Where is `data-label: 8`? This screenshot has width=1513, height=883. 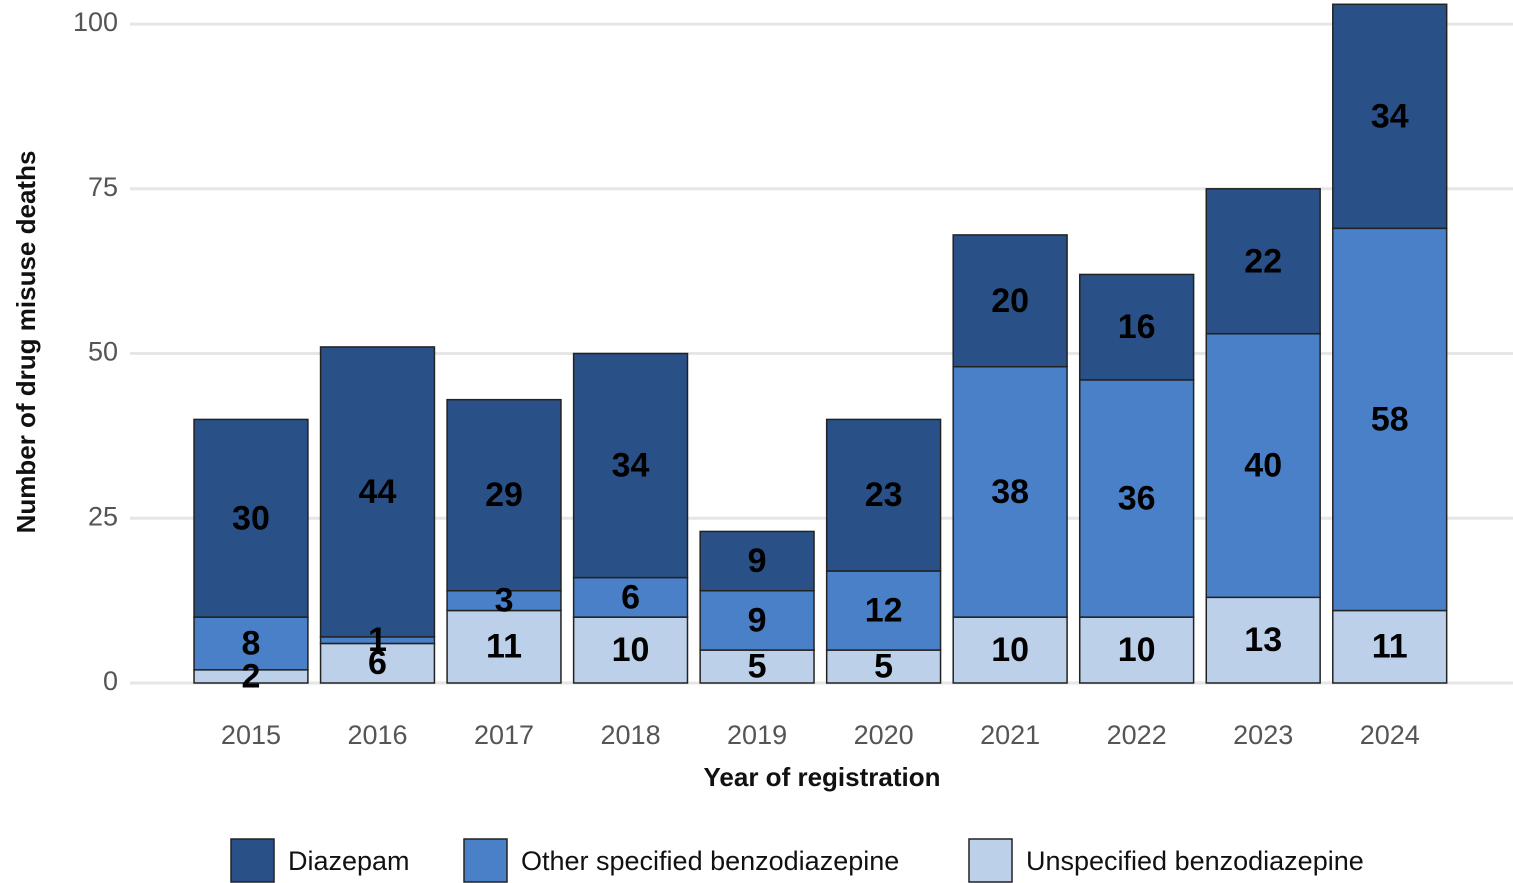 data-label: 8 is located at coordinates (251, 643).